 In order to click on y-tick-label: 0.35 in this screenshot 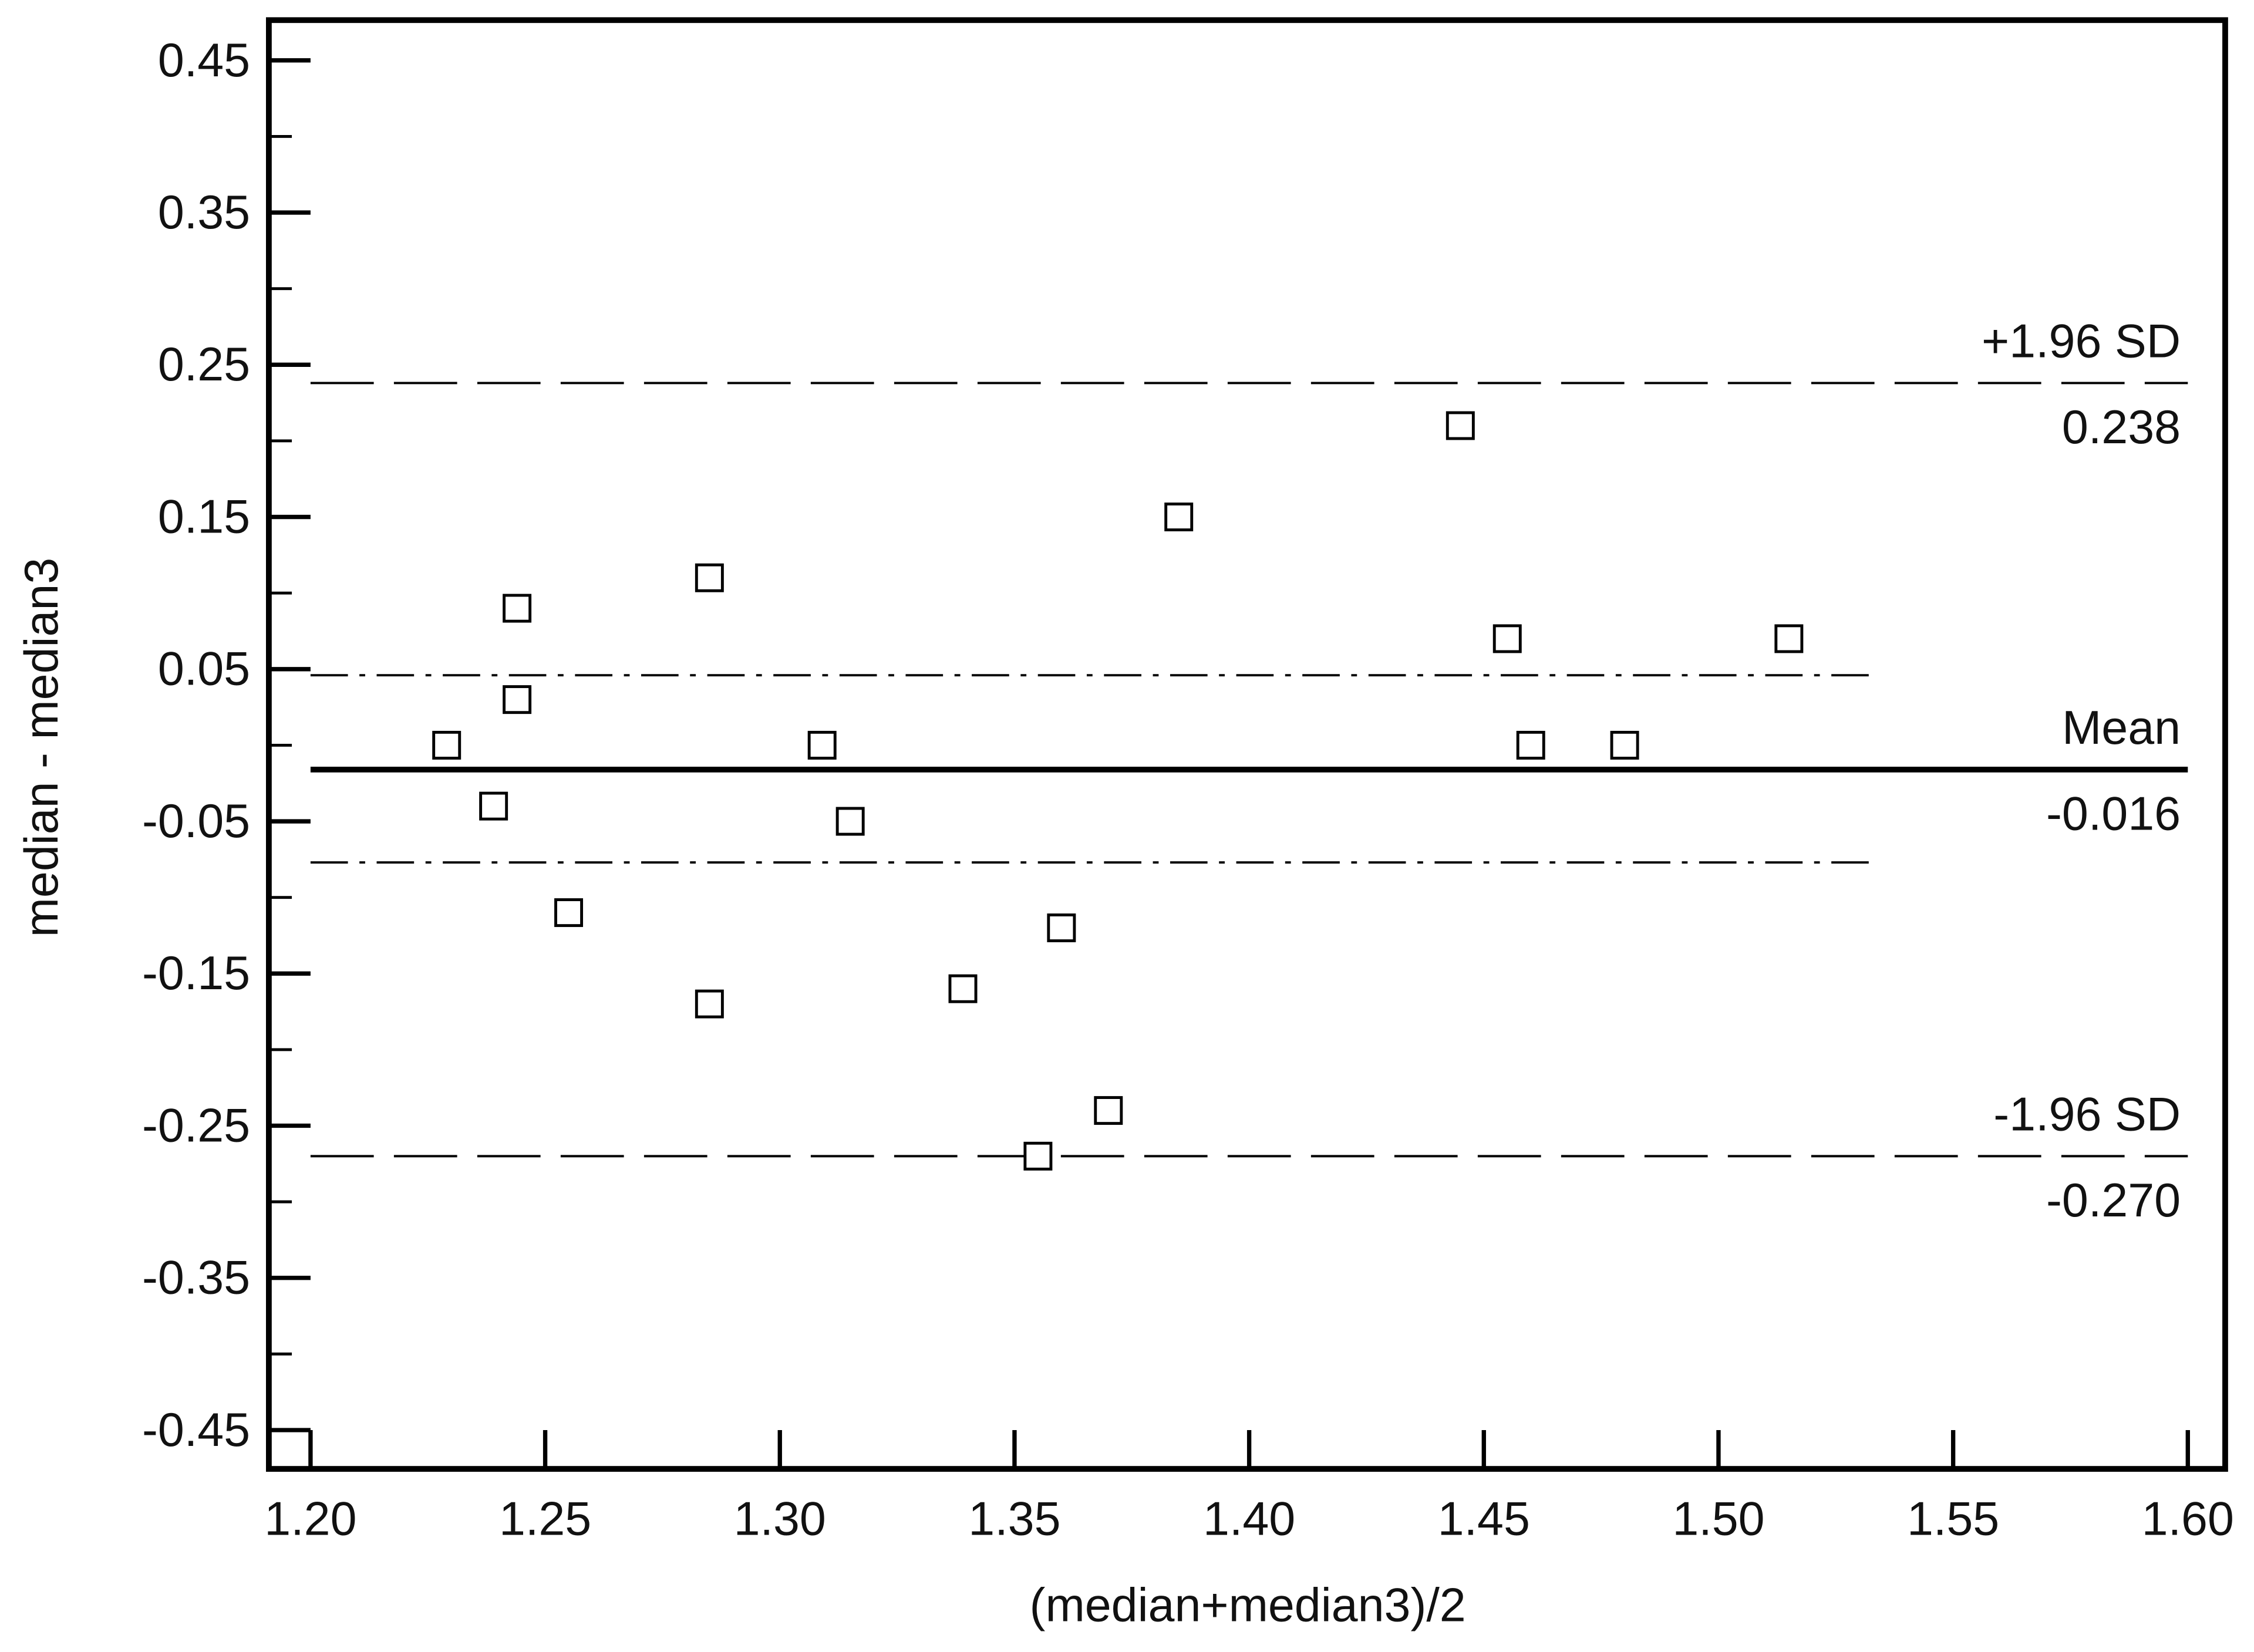, I will do `click(204, 212)`.